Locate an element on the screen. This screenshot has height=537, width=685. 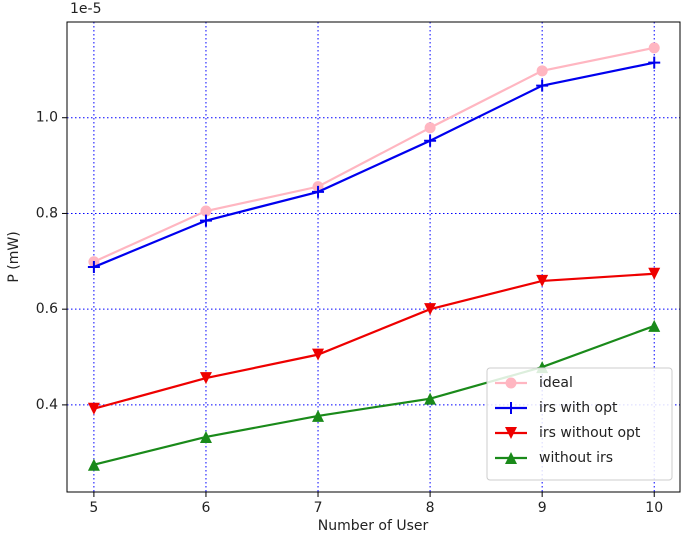
x-axis-label: Number of User is located at coordinates (373, 526).